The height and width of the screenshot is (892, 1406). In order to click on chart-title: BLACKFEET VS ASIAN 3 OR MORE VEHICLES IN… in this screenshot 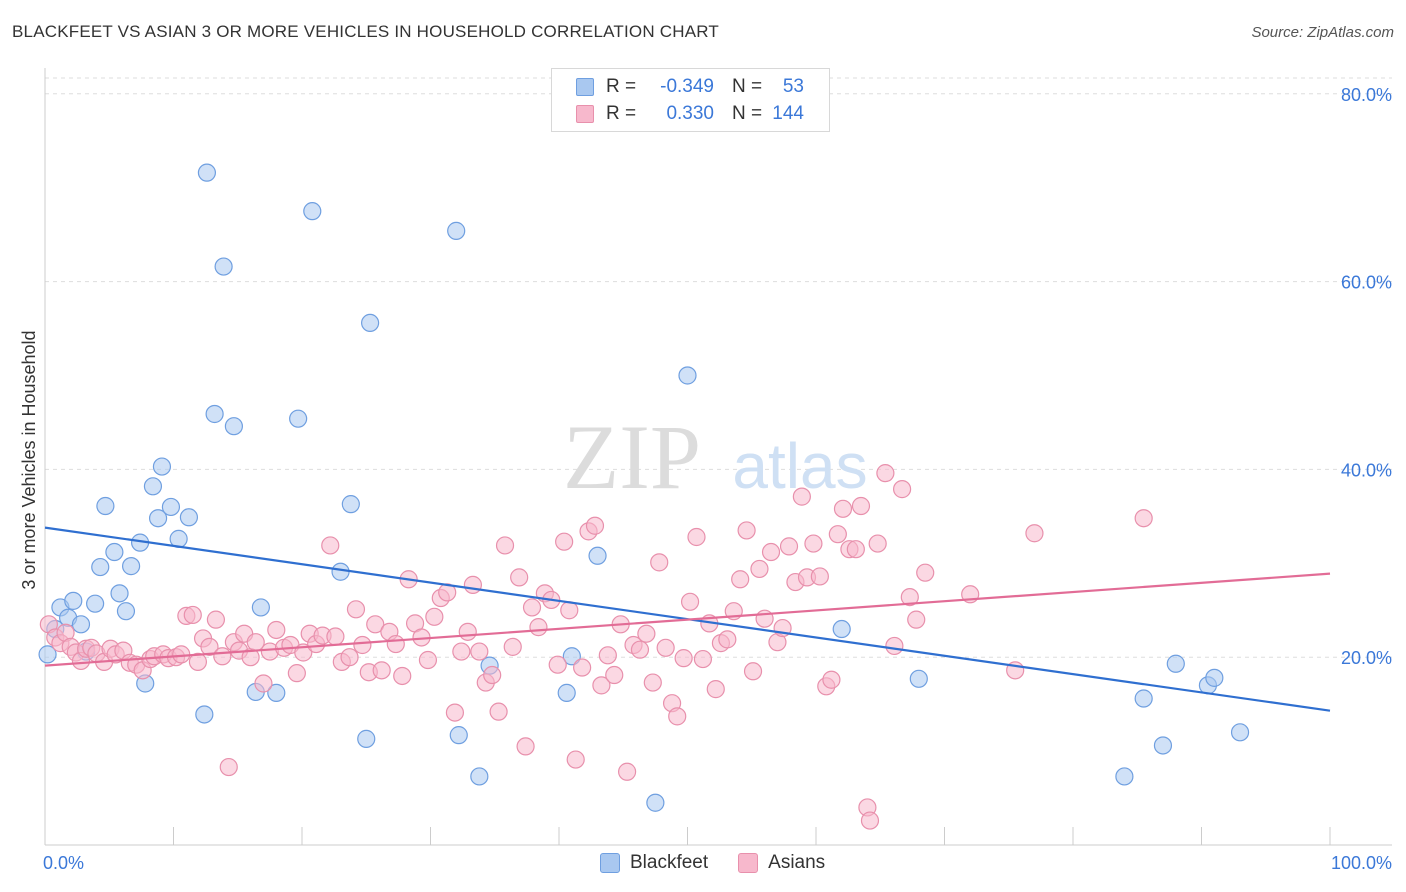, I will do `click(365, 31)`.